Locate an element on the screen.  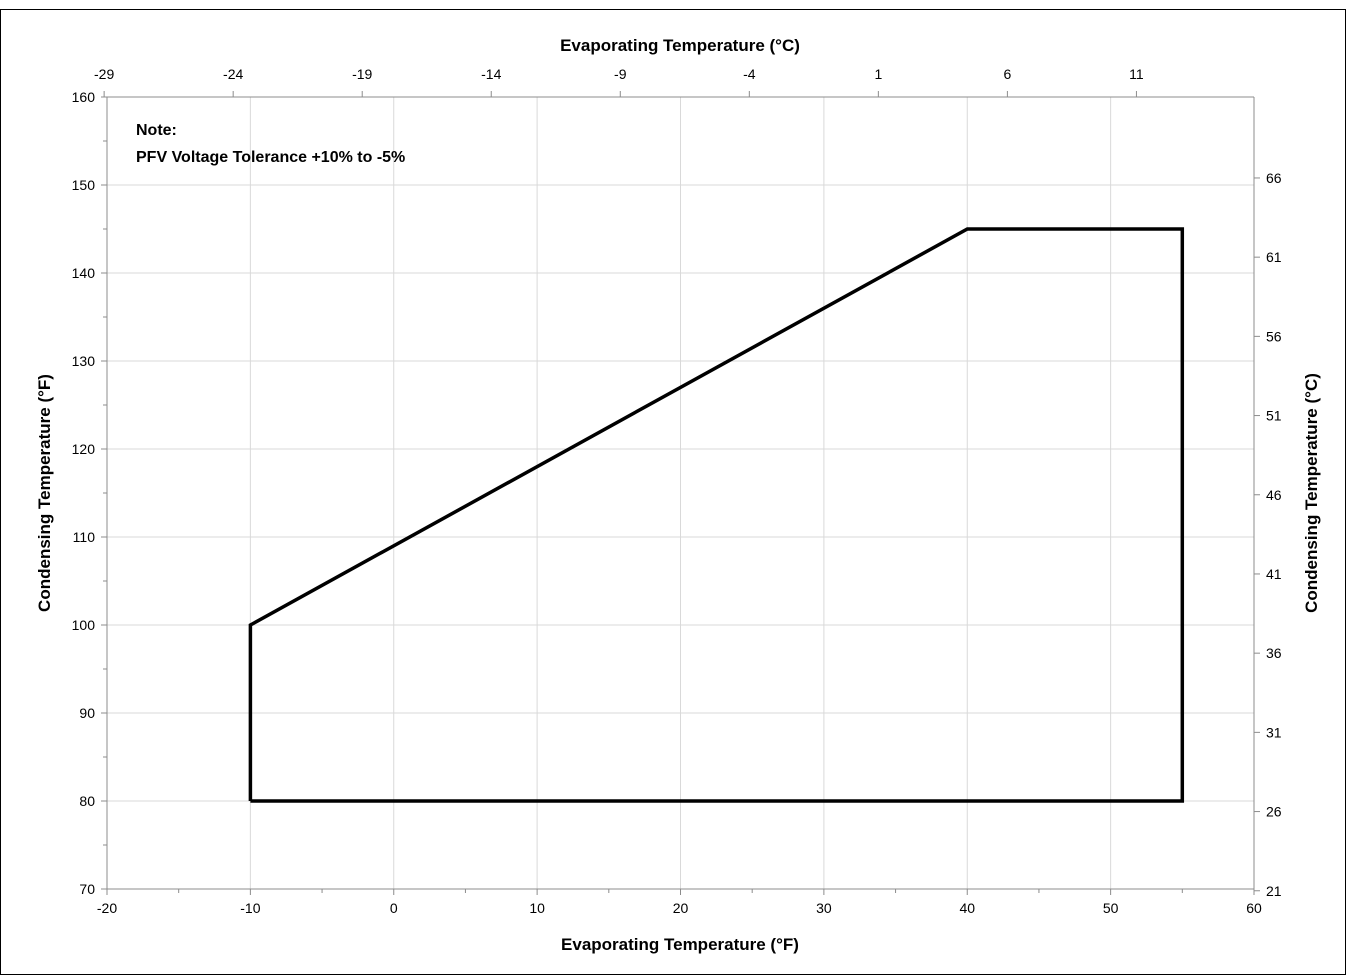
x-tick-label: 30 is located at coordinates (824, 908).